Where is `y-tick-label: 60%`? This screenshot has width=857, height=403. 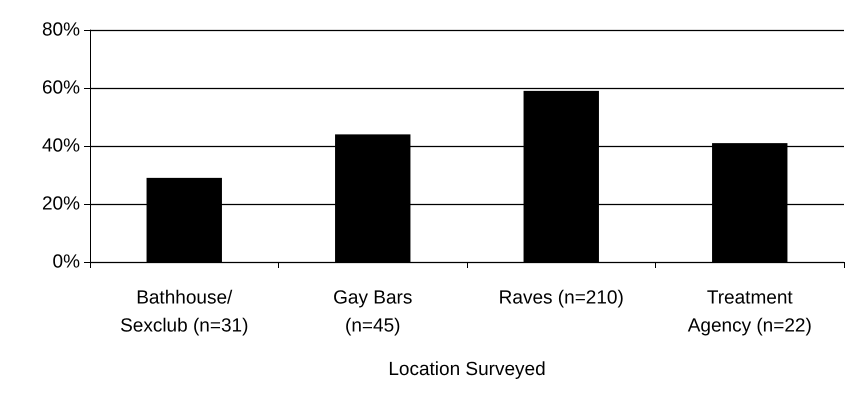 y-tick-label: 60% is located at coordinates (61, 88).